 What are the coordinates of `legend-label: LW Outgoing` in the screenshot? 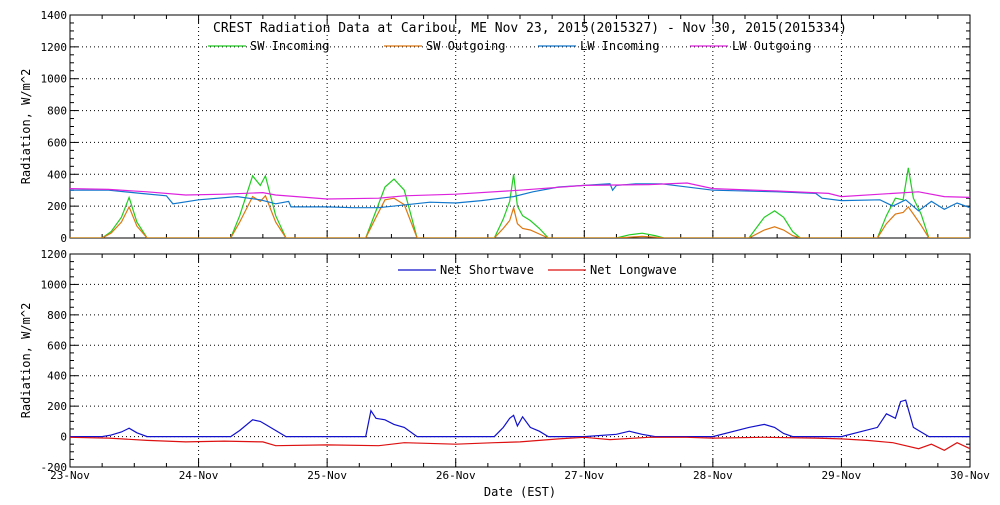 It's located at (771, 46).